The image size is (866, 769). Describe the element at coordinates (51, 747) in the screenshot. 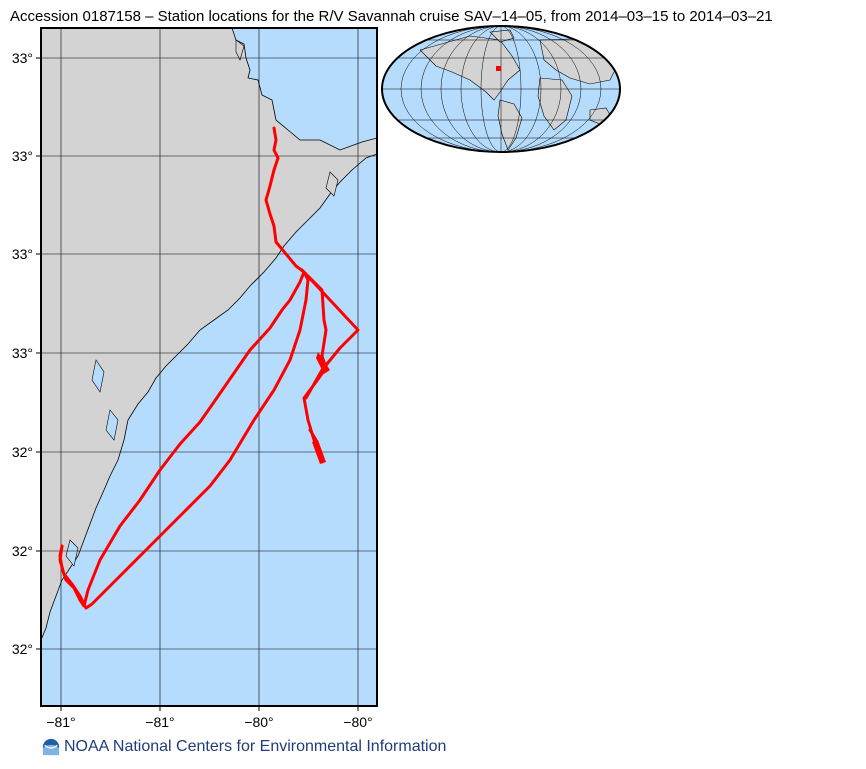

I see `noaa-logo-icon` at that location.